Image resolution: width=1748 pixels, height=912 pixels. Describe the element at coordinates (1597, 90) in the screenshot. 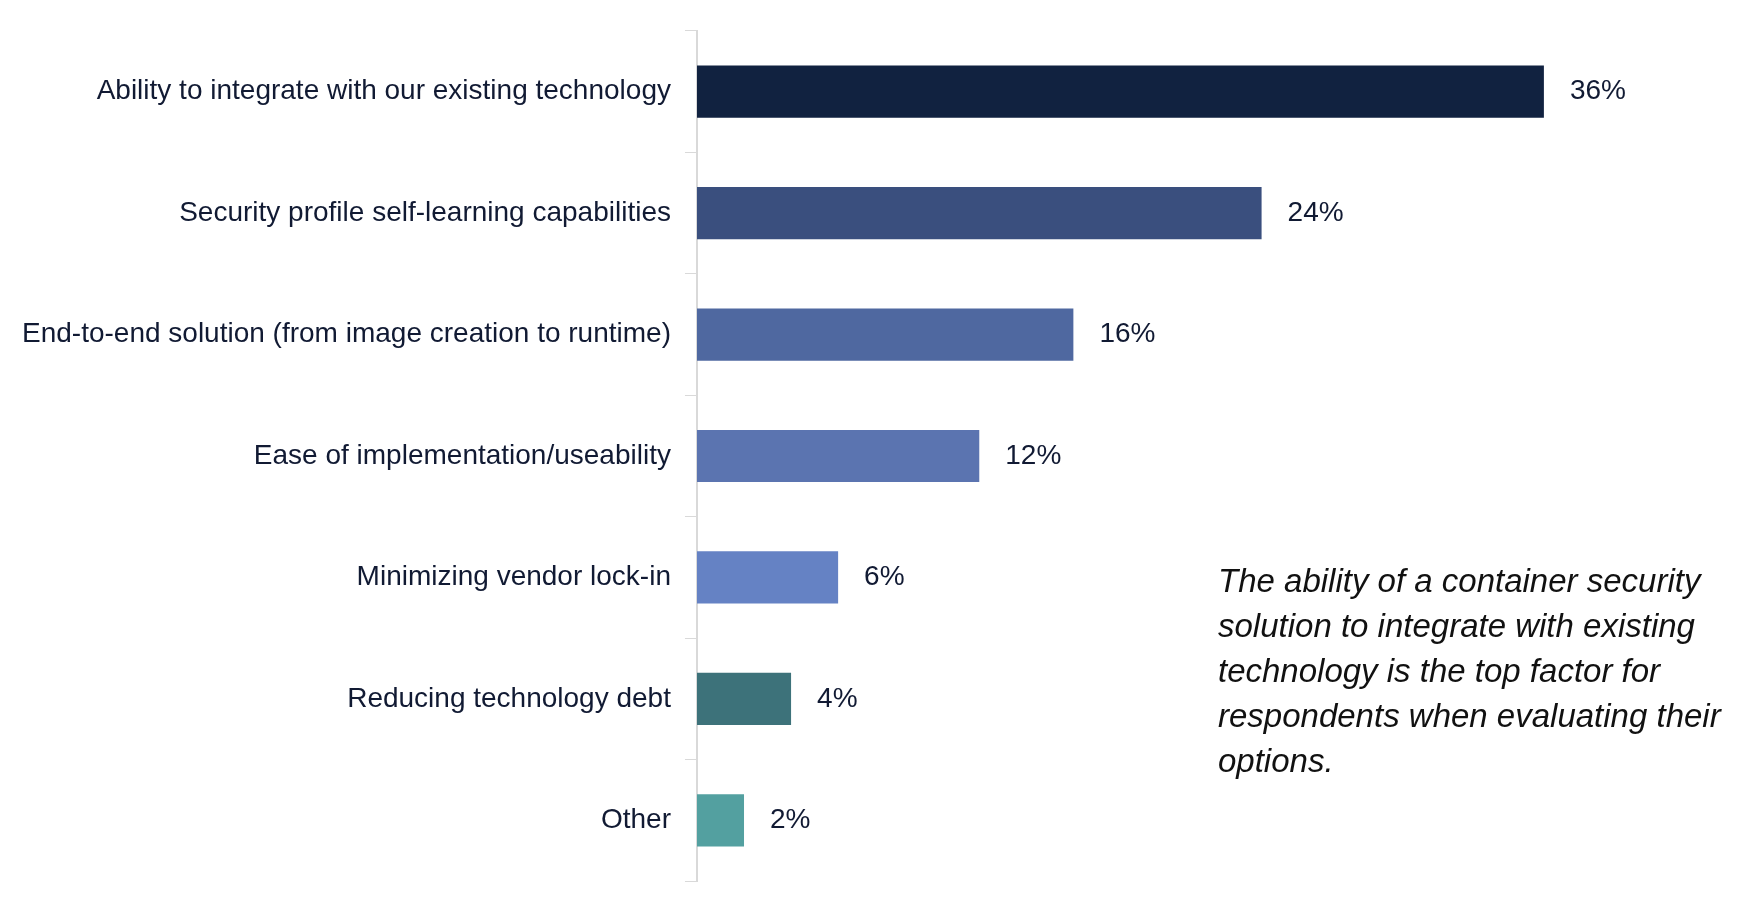

I see `data-label: 36%` at that location.